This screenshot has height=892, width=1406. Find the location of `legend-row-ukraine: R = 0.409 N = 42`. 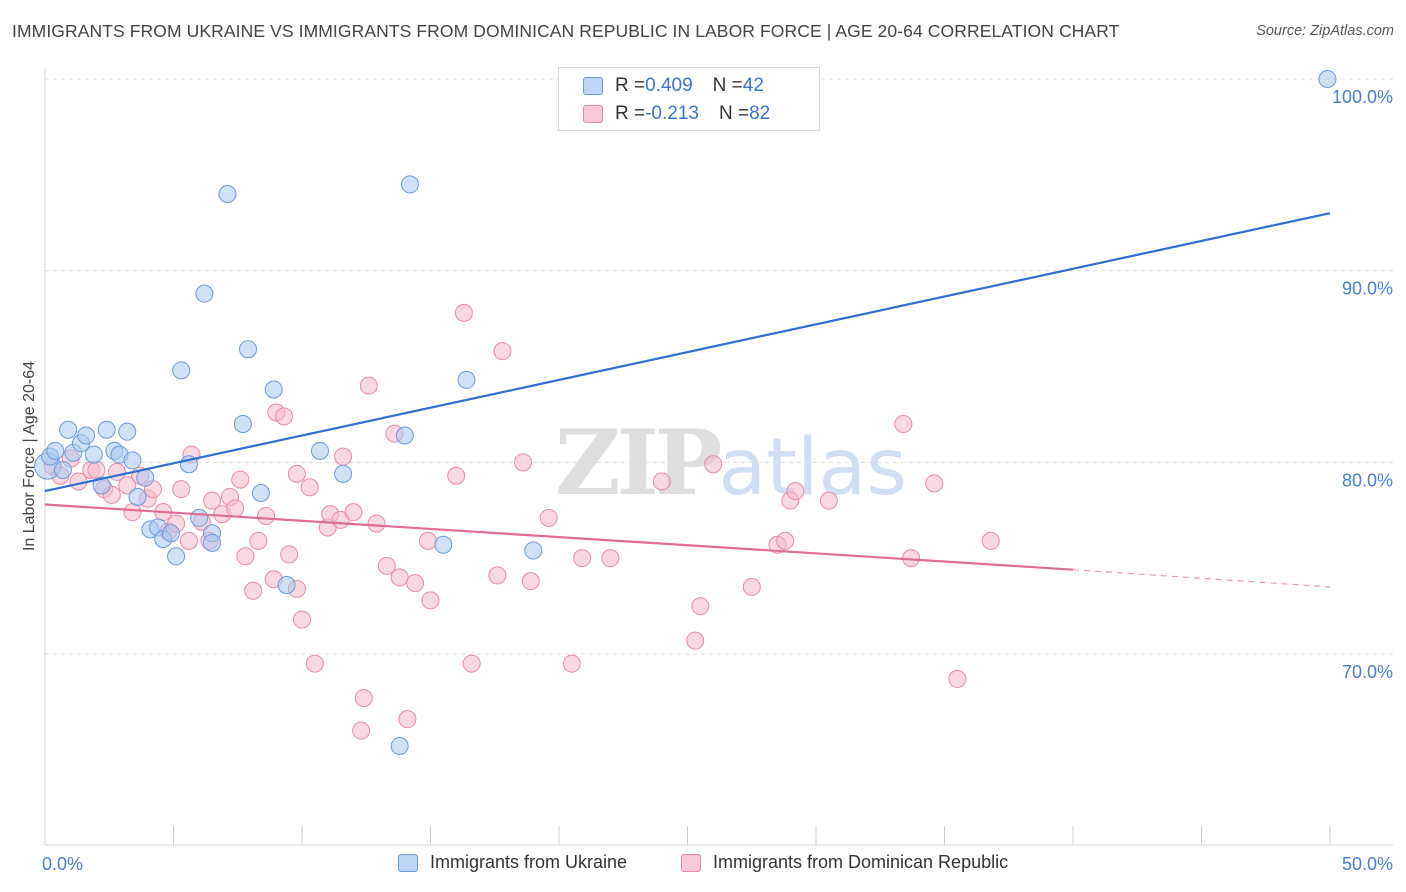

legend-row-ukraine: R = 0.409 N = 42 is located at coordinates (673, 86).